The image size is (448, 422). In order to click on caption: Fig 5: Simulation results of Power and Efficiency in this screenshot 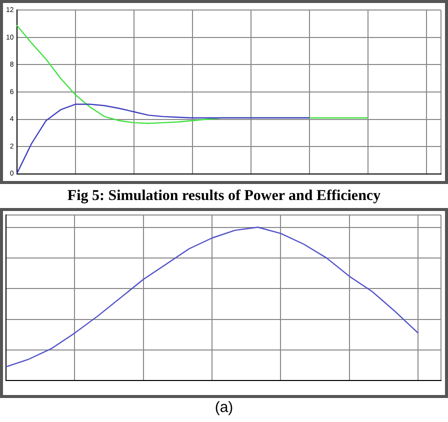, I will do `click(224, 196)`.